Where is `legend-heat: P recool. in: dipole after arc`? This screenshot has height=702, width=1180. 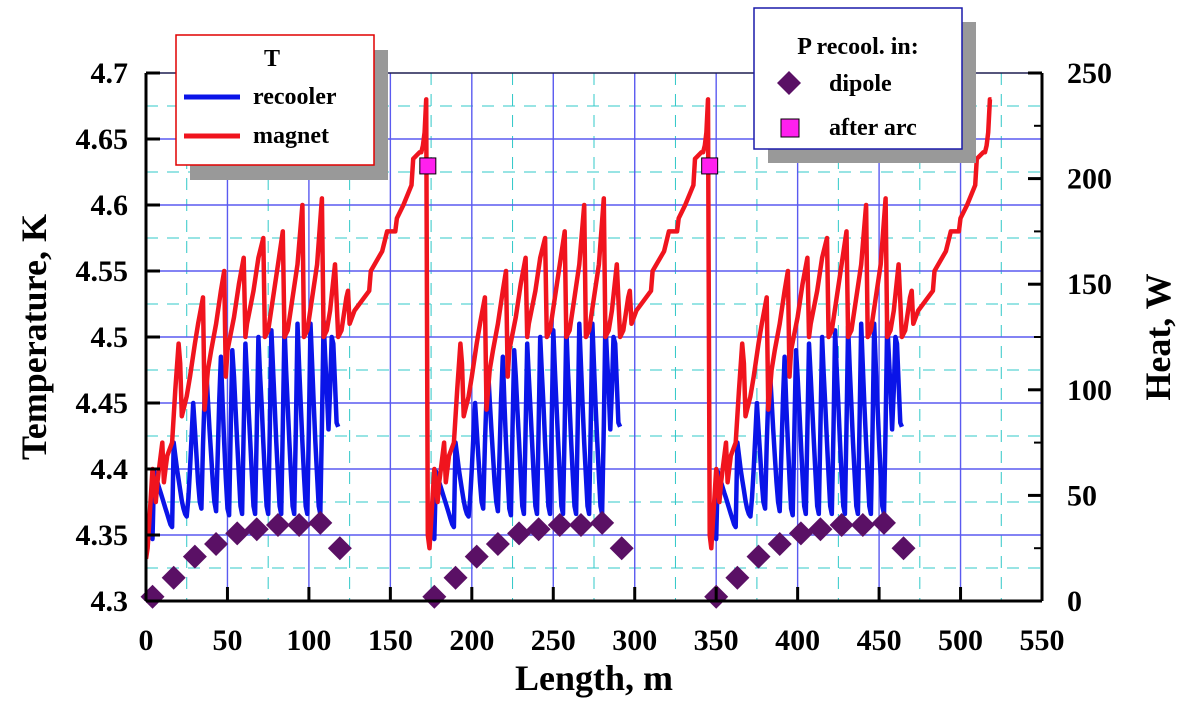 legend-heat: P recool. in: dipole after arc is located at coordinates (864, 85).